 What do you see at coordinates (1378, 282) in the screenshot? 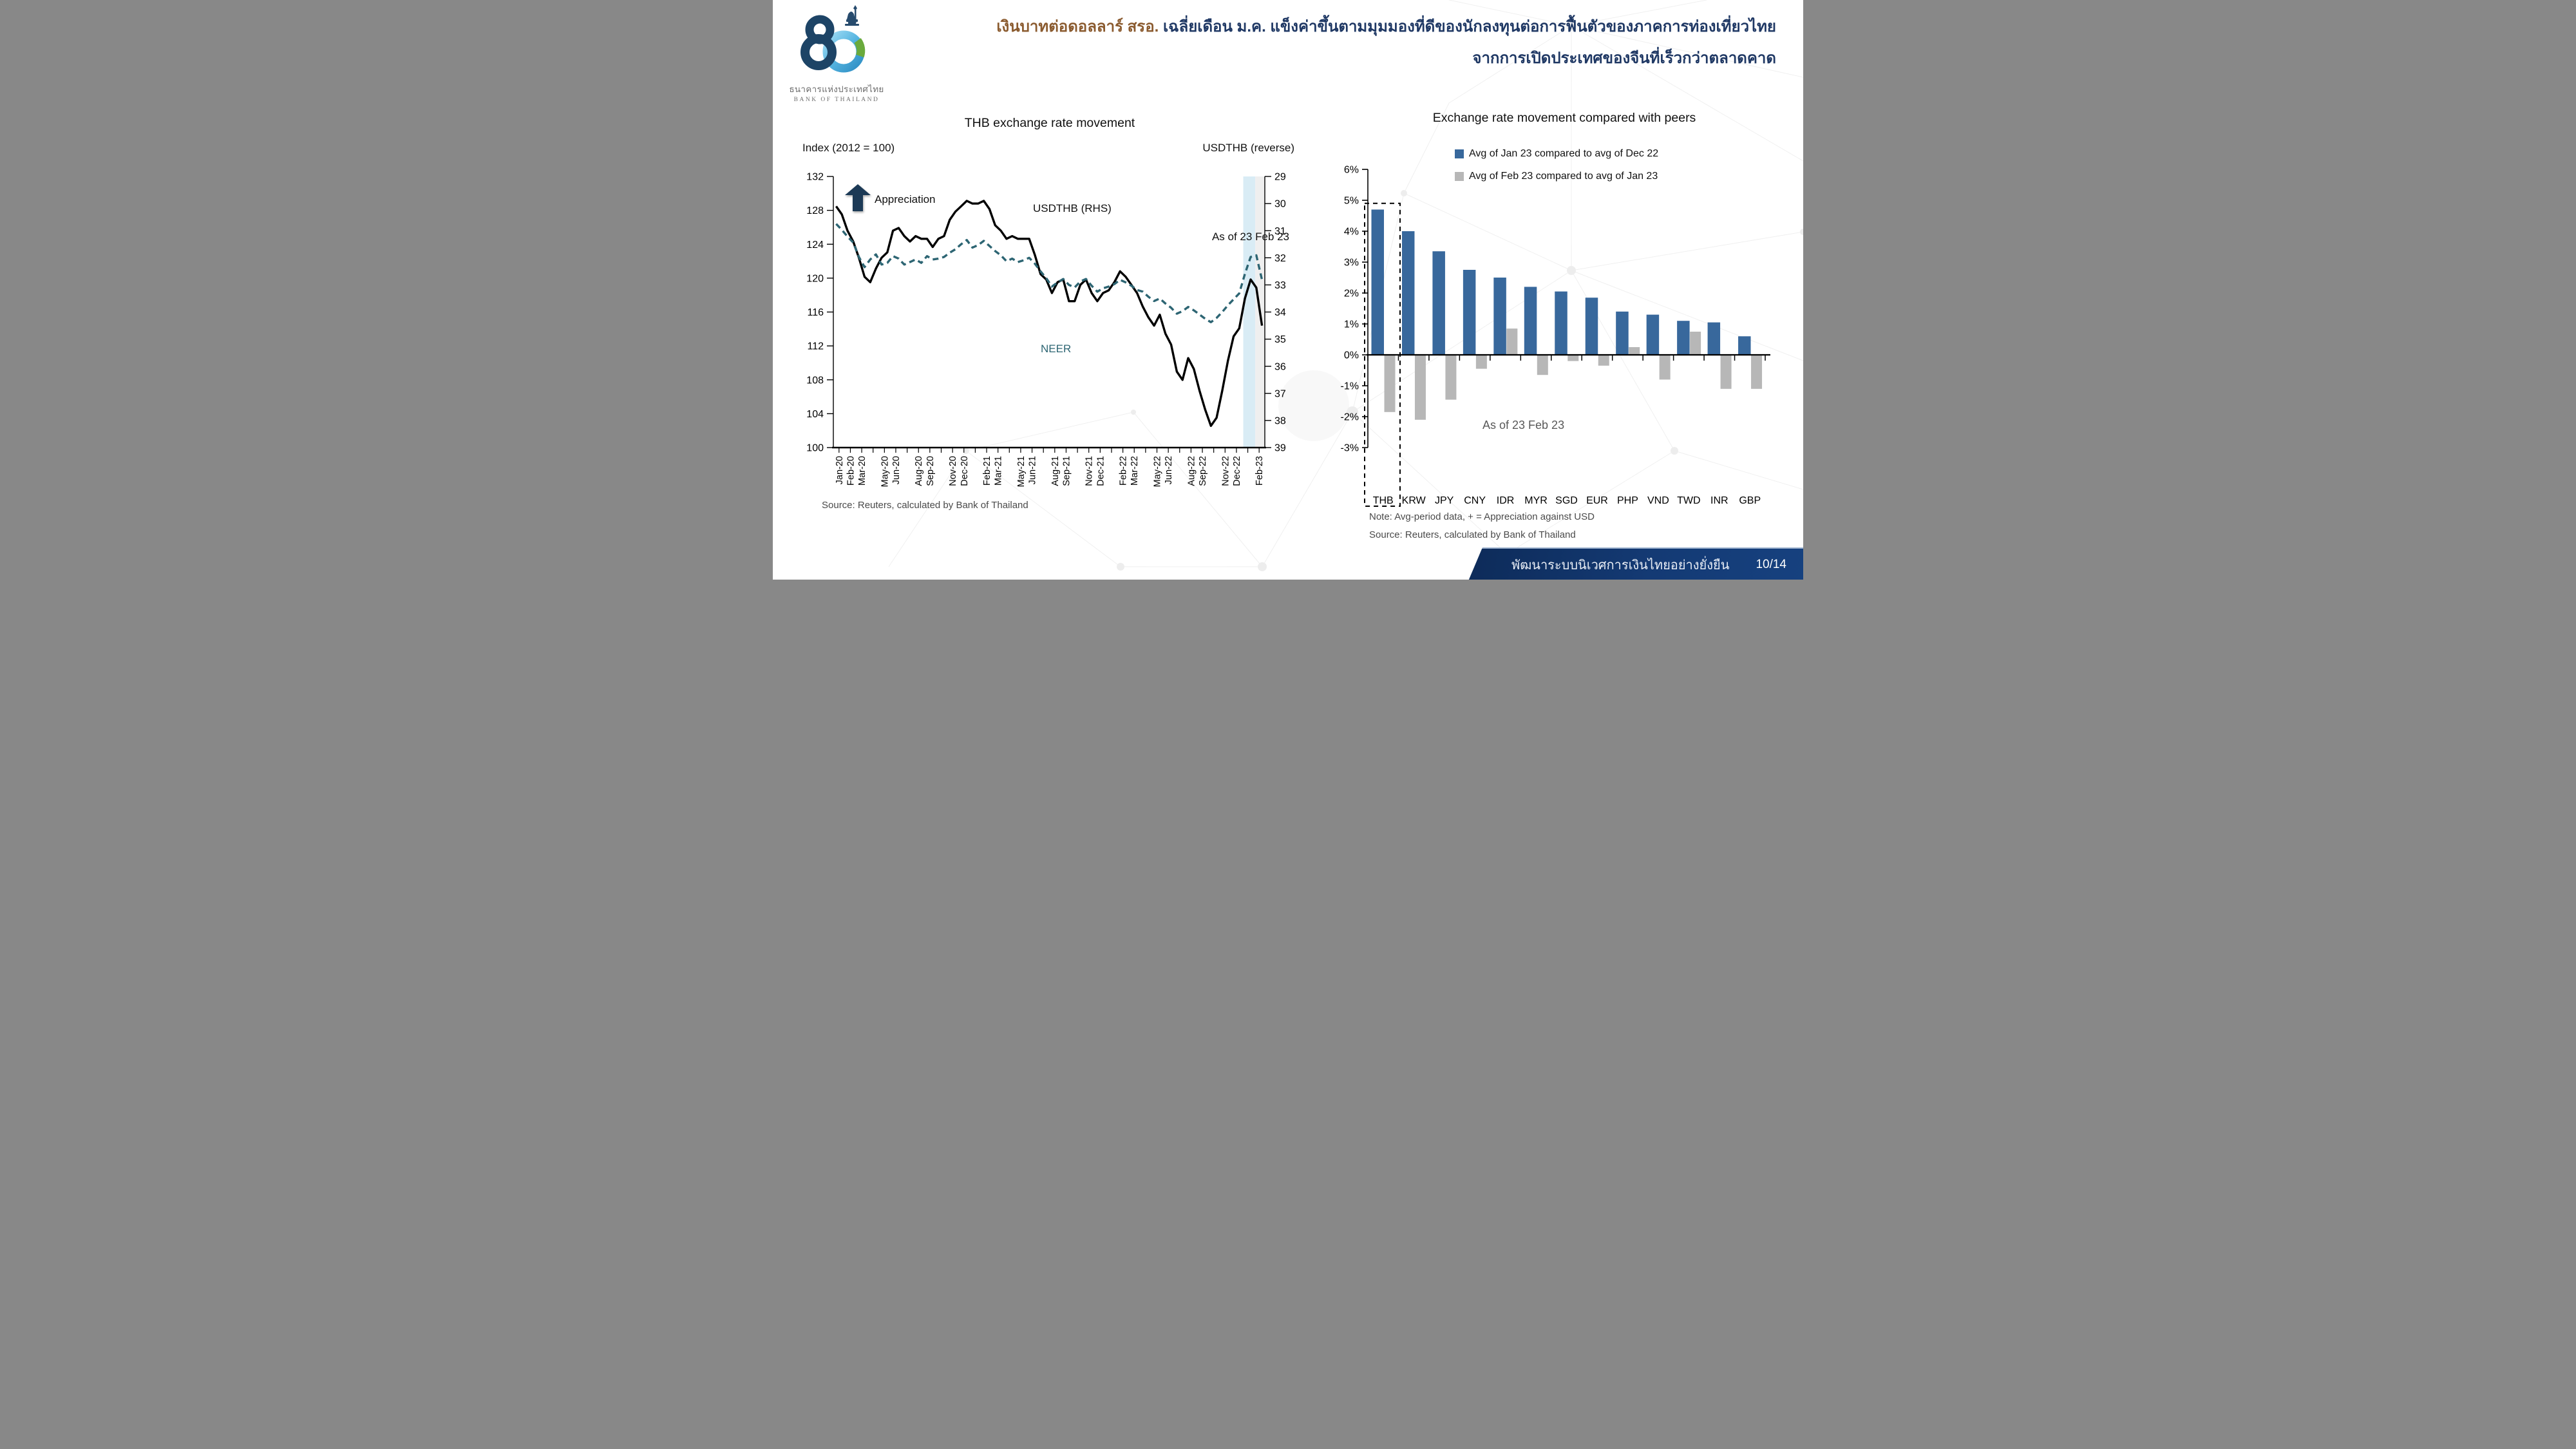
I see `bar-thb` at bounding box center [1378, 282].